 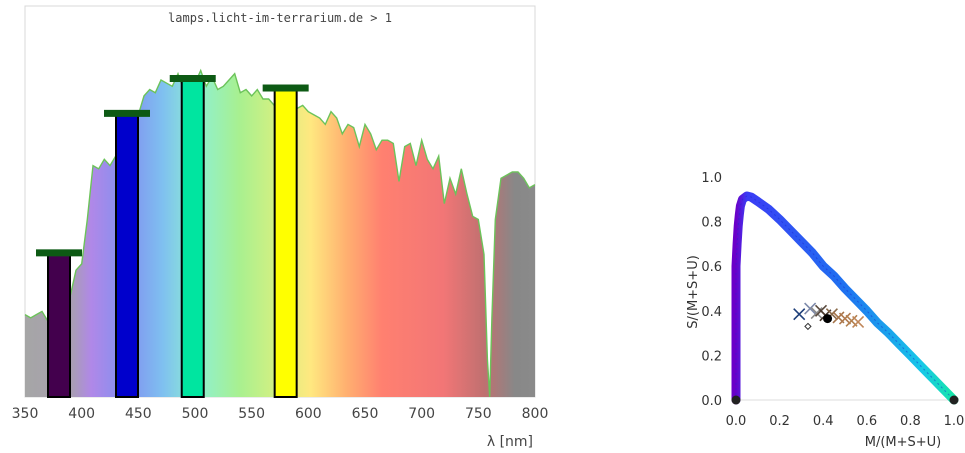 I want to click on spectrum-x-tick: 750, so click(x=478, y=414).